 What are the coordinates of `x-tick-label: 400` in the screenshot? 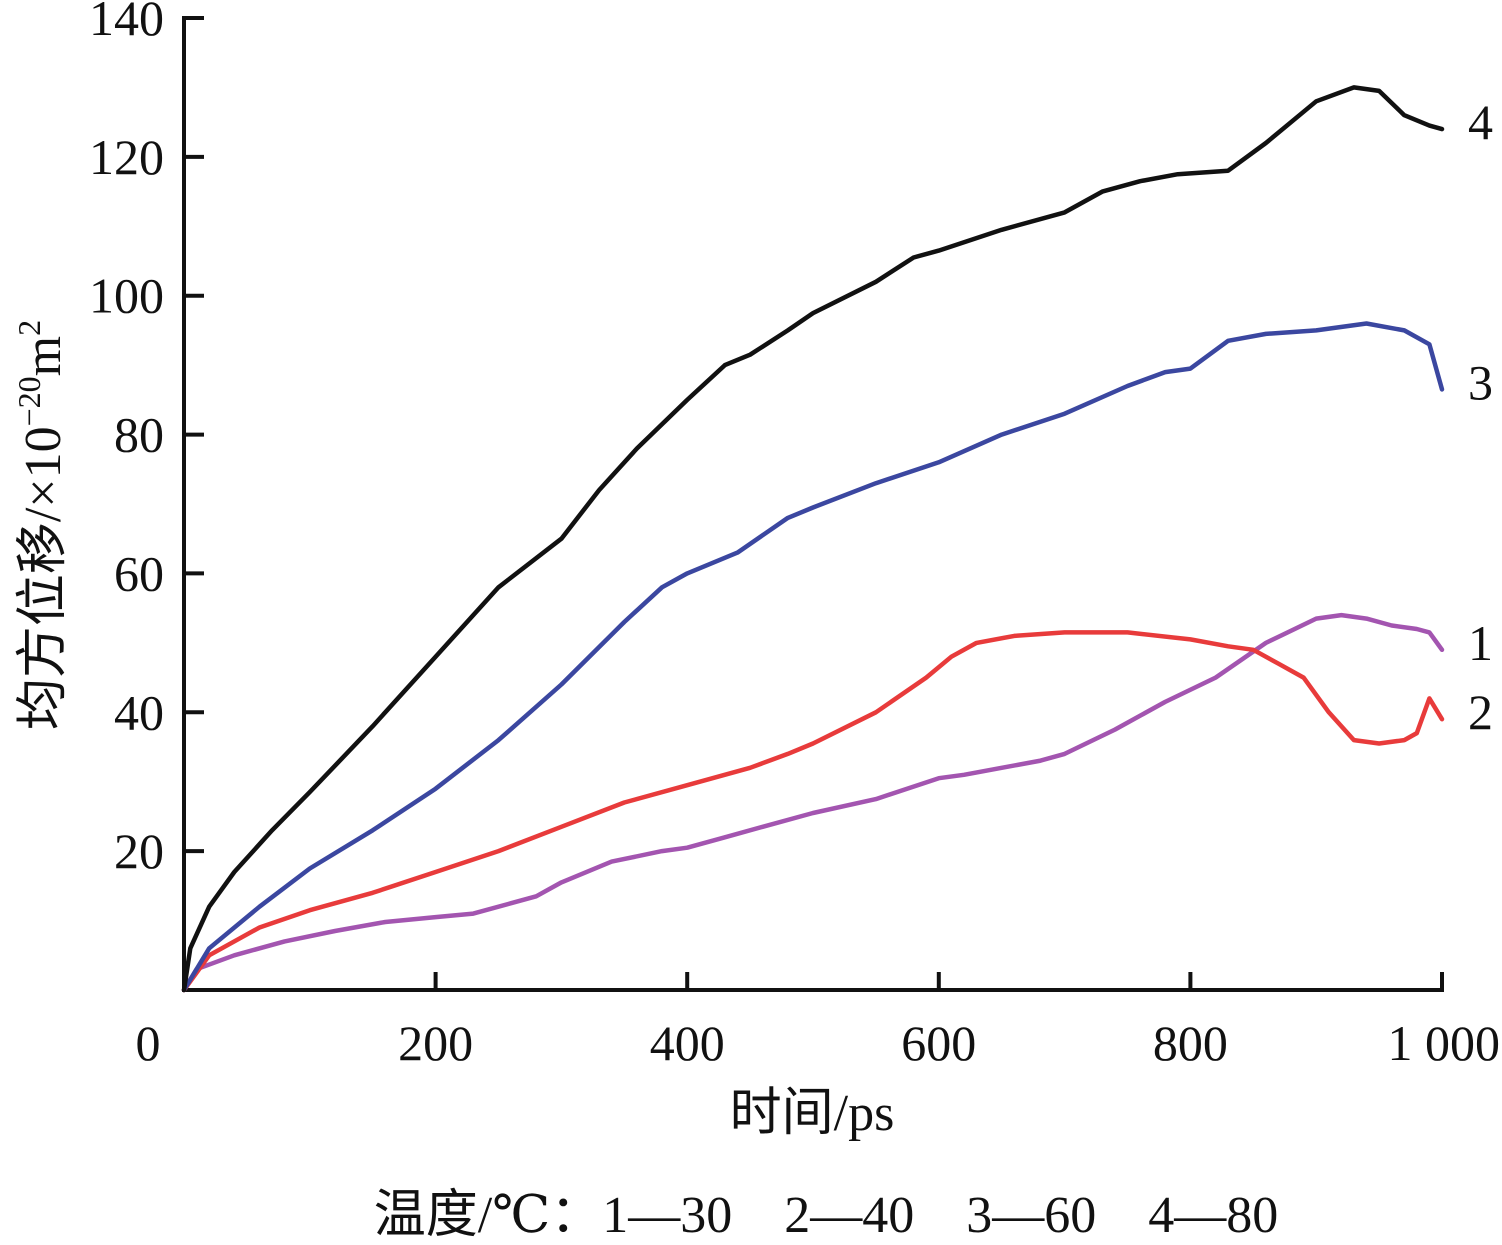 It's located at (687, 1043).